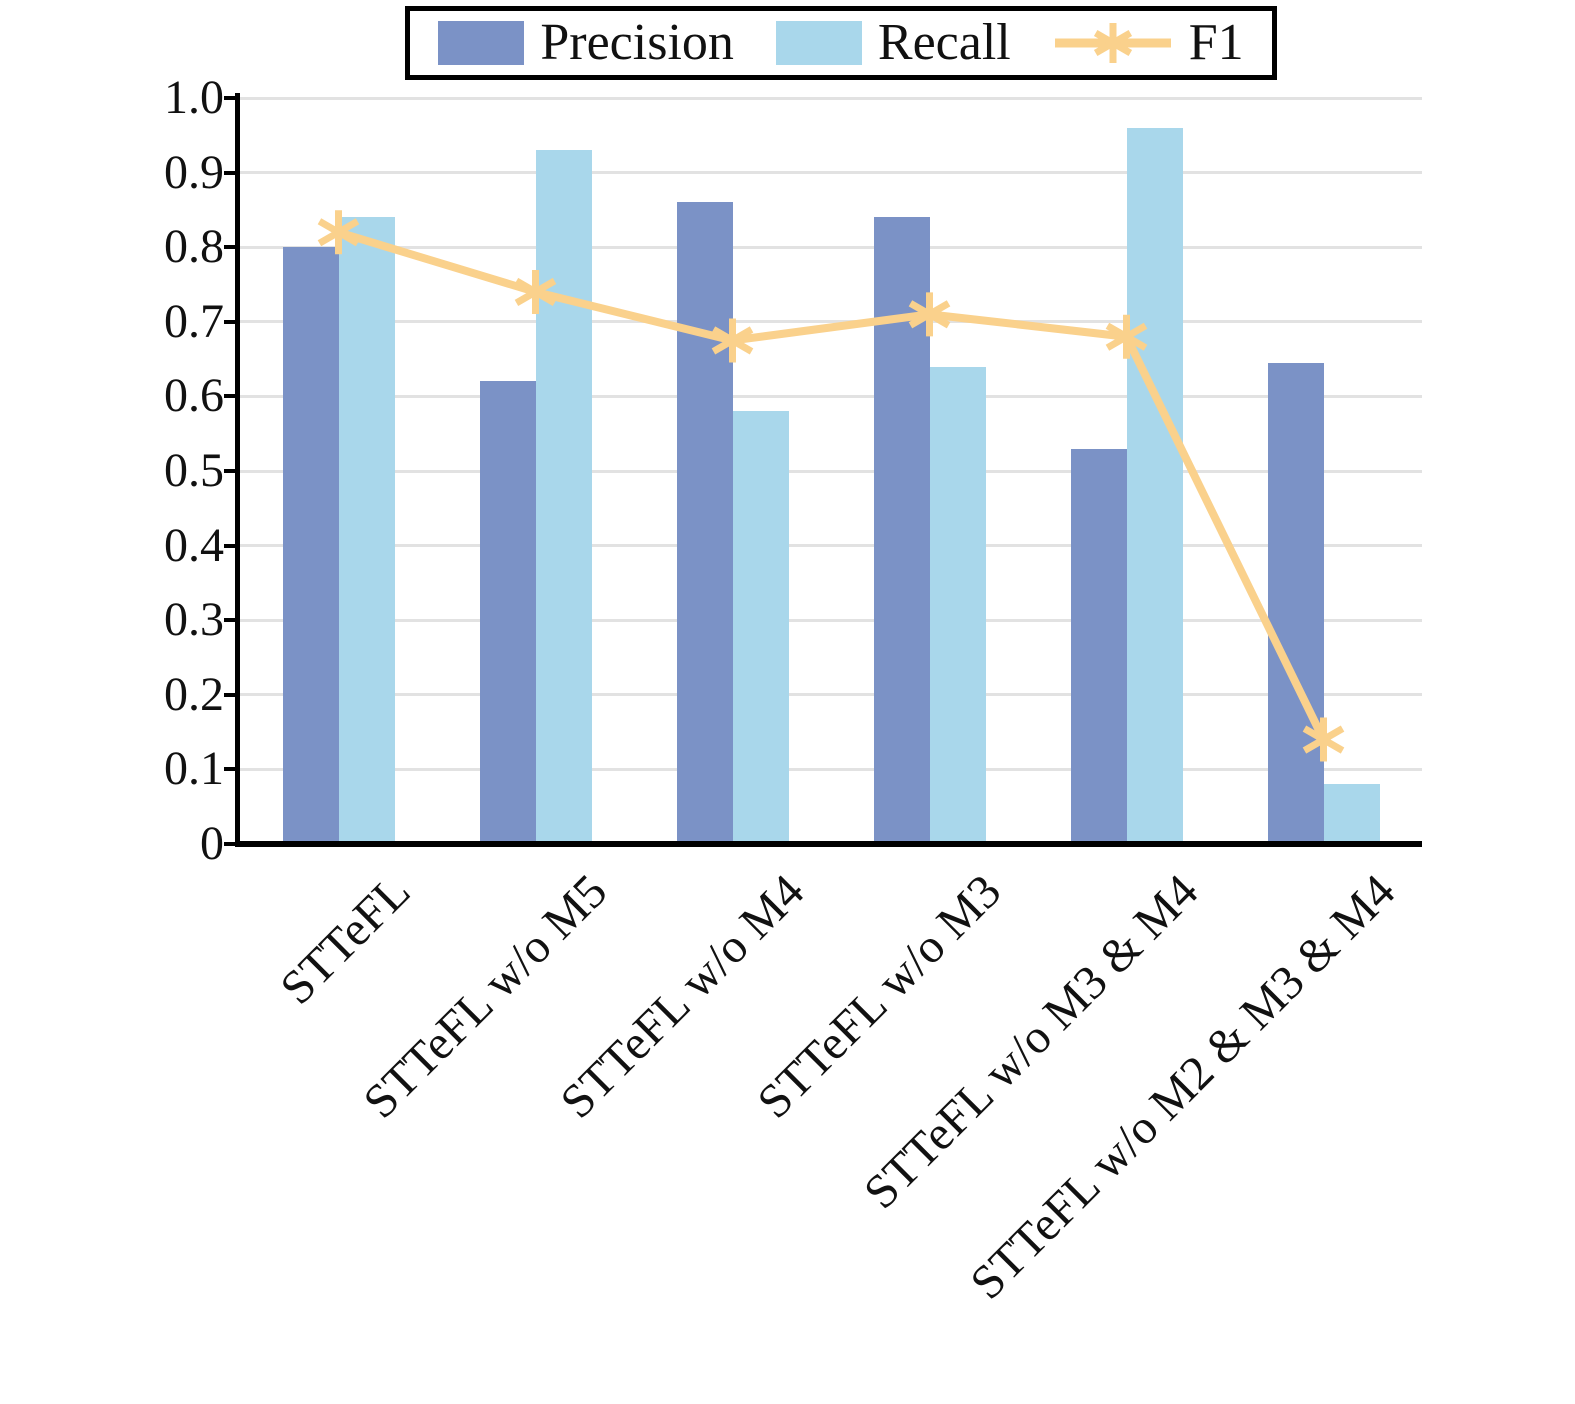 The width and height of the screenshot is (1575, 1404). What do you see at coordinates (194, 620) in the screenshot?
I see `y-tick-label: 0.3` at bounding box center [194, 620].